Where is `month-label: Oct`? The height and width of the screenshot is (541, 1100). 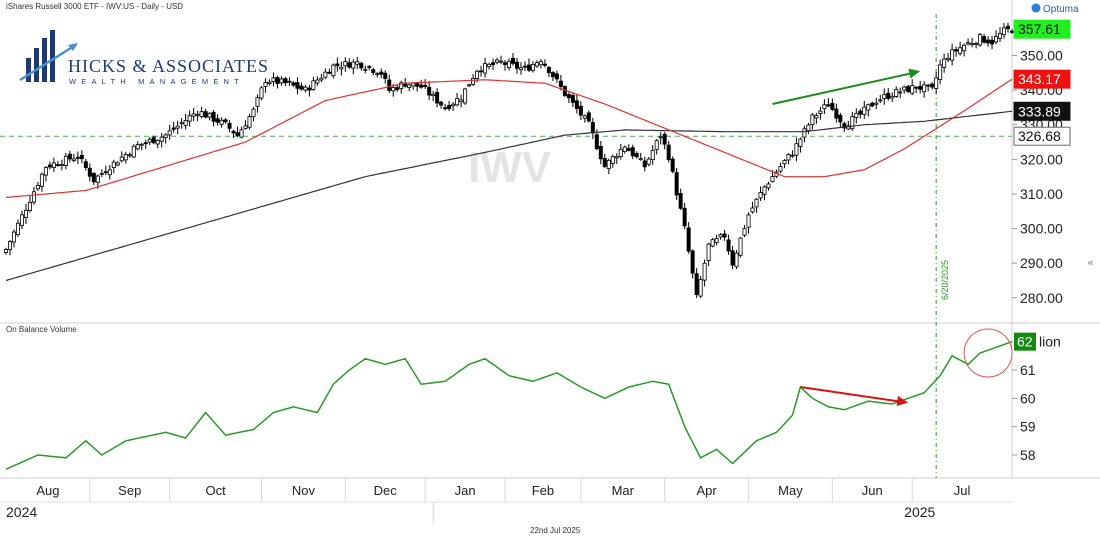
month-label: Oct is located at coordinates (215, 490).